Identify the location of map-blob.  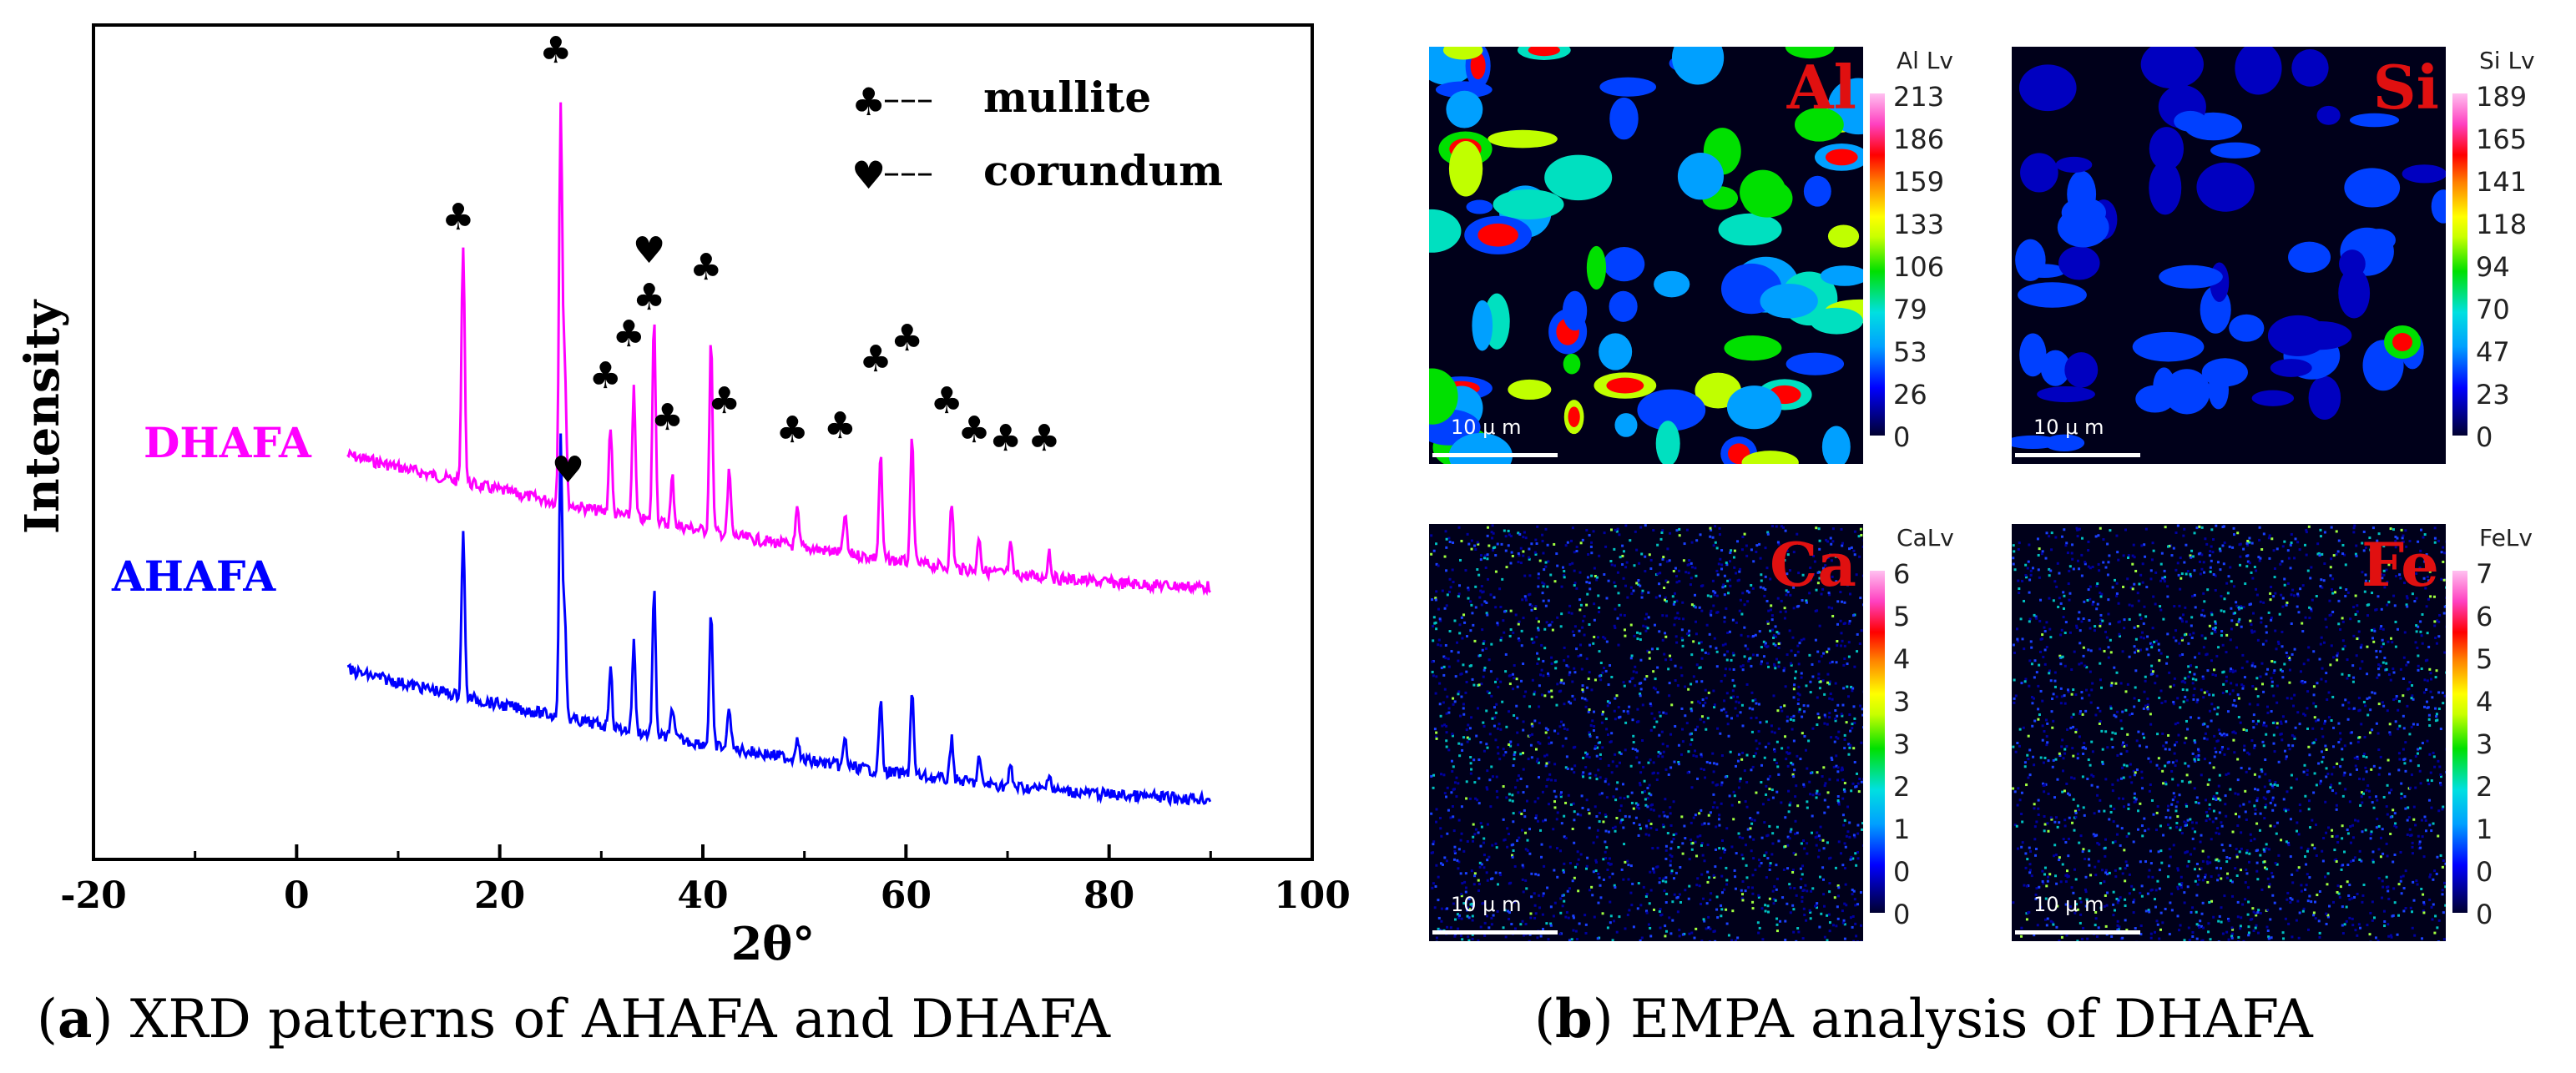
(2168, 347).